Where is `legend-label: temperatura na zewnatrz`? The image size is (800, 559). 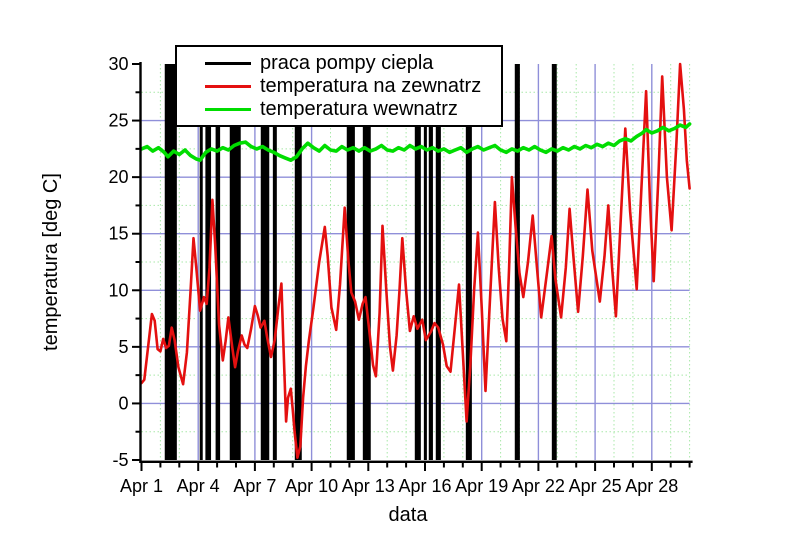
legend-label: temperatura na zewnatrz is located at coordinates (371, 85).